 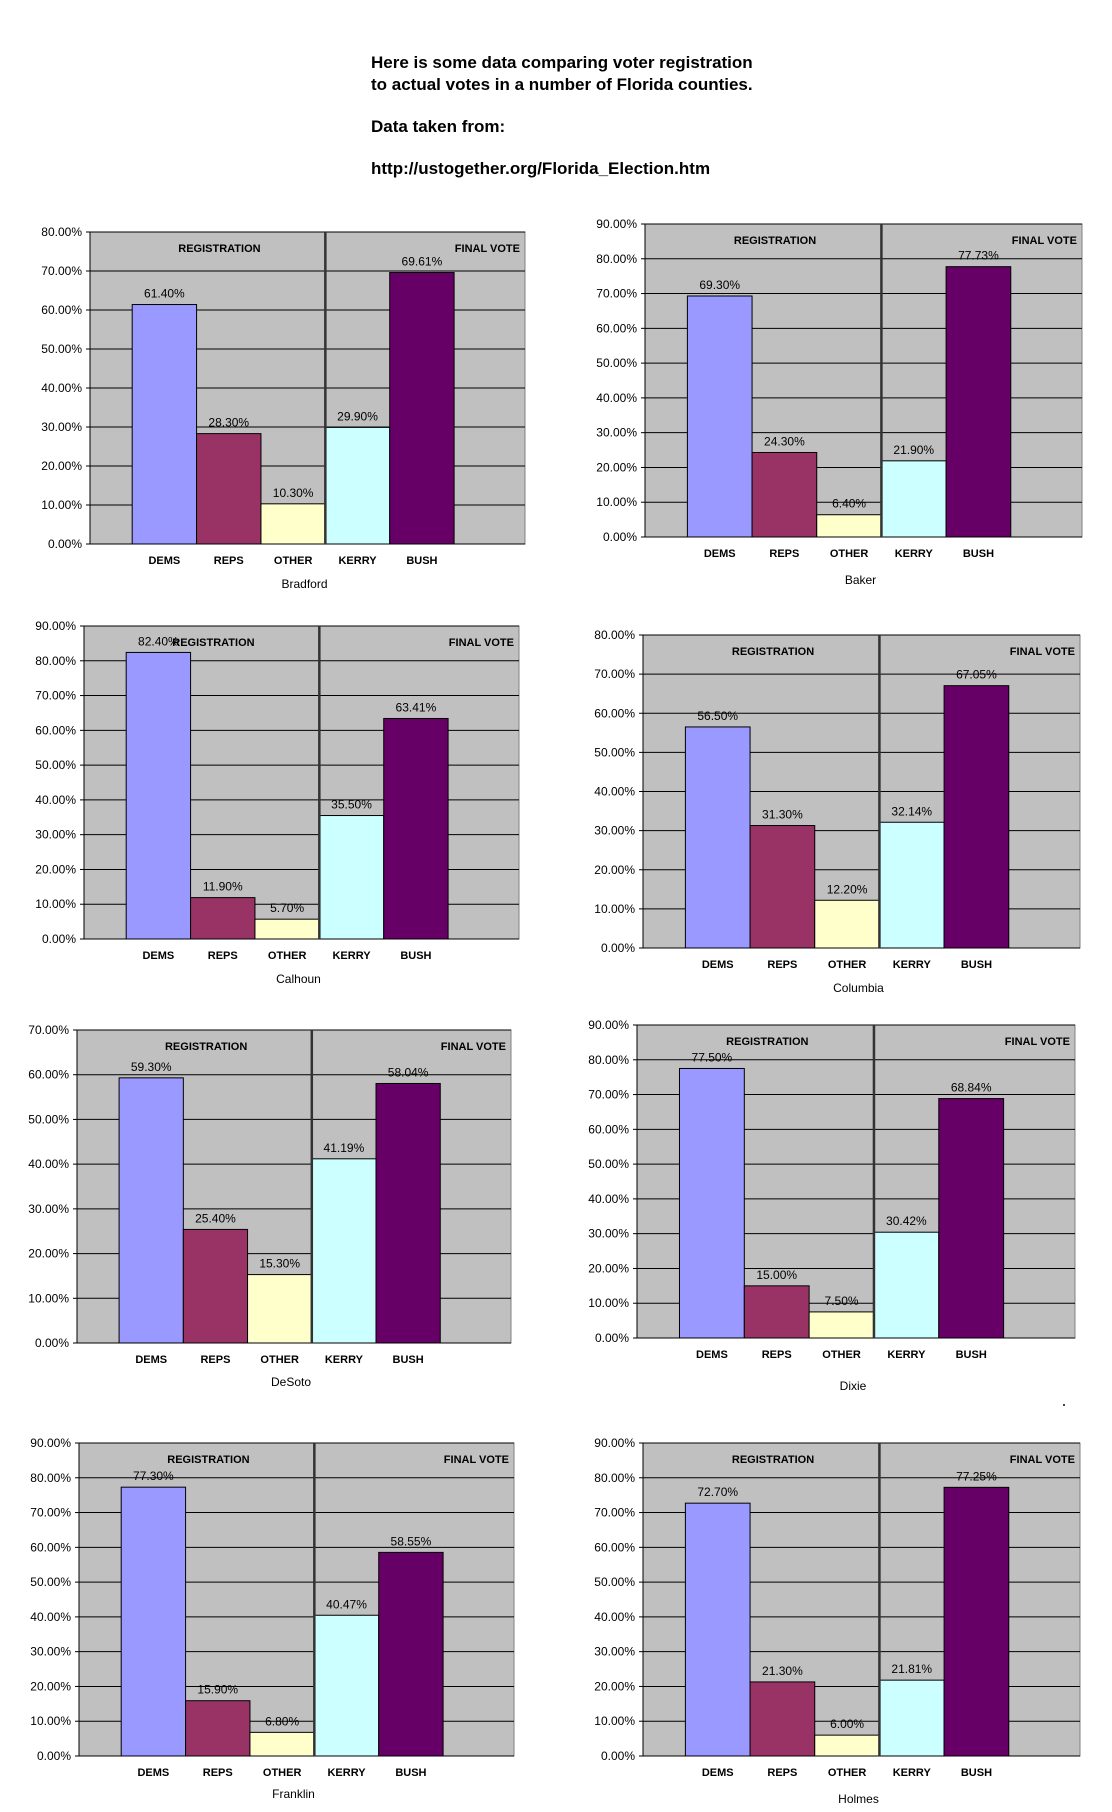 What do you see at coordinates (842, 1301) in the screenshot?
I see `data-label: 7.50%` at bounding box center [842, 1301].